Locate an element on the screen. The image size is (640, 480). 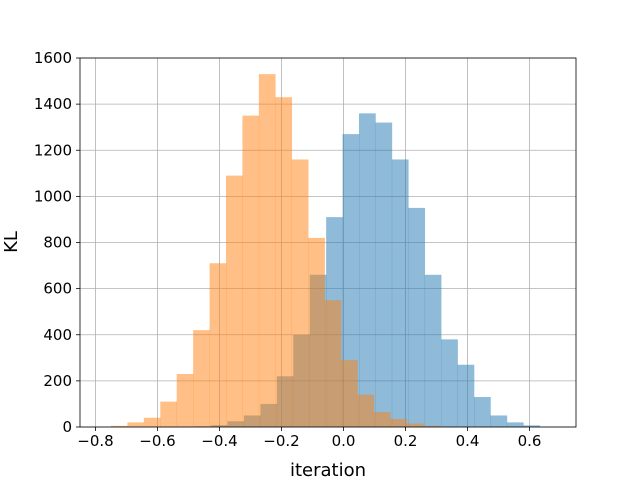
y-tick-label: 400 is located at coordinates (57, 335).